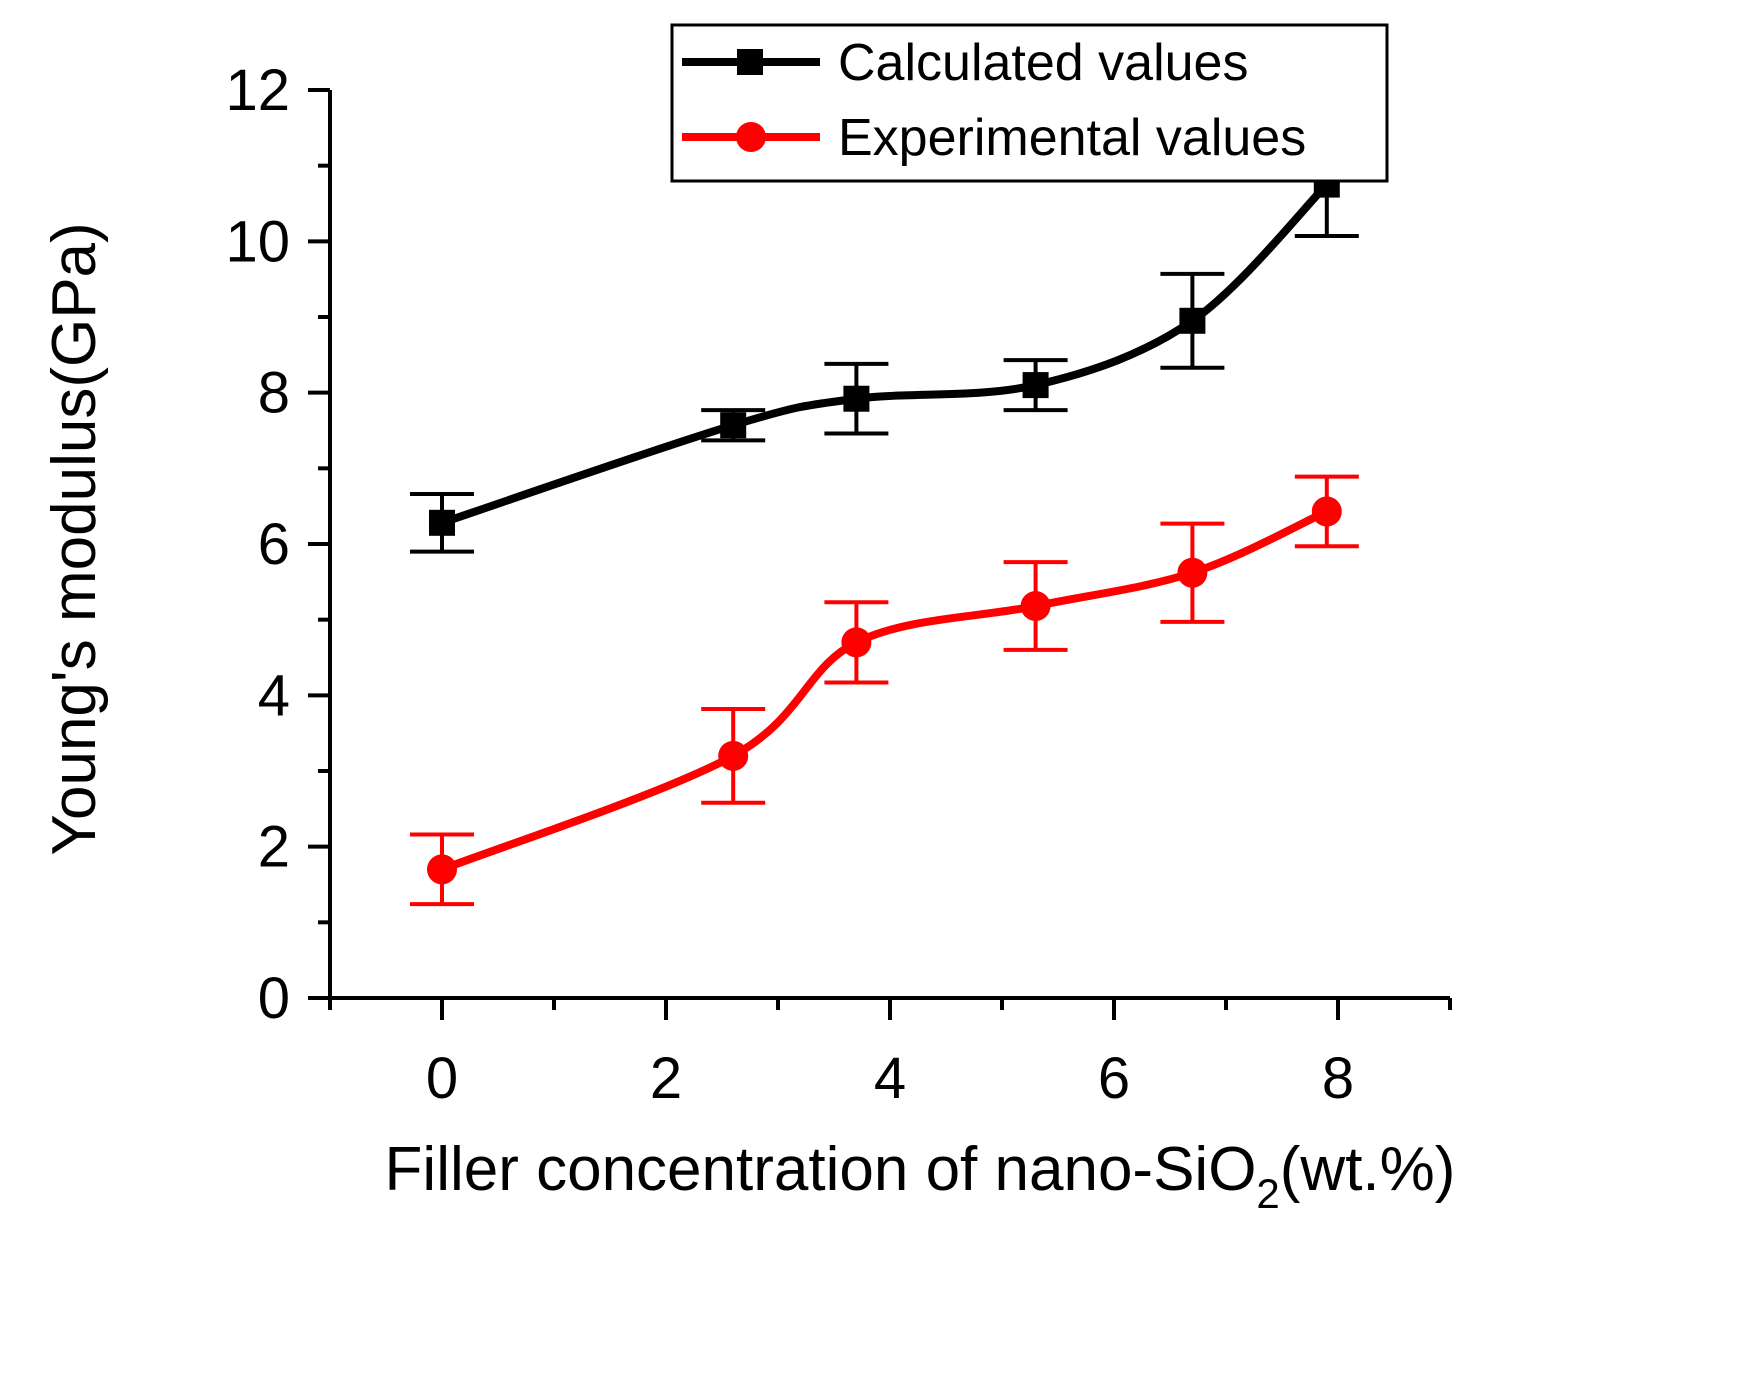 This screenshot has height=1378, width=1742. Describe the element at coordinates (821, 1169) in the screenshot. I see `x-axis-title-main: Filler concentration of nano-SiO` at that location.